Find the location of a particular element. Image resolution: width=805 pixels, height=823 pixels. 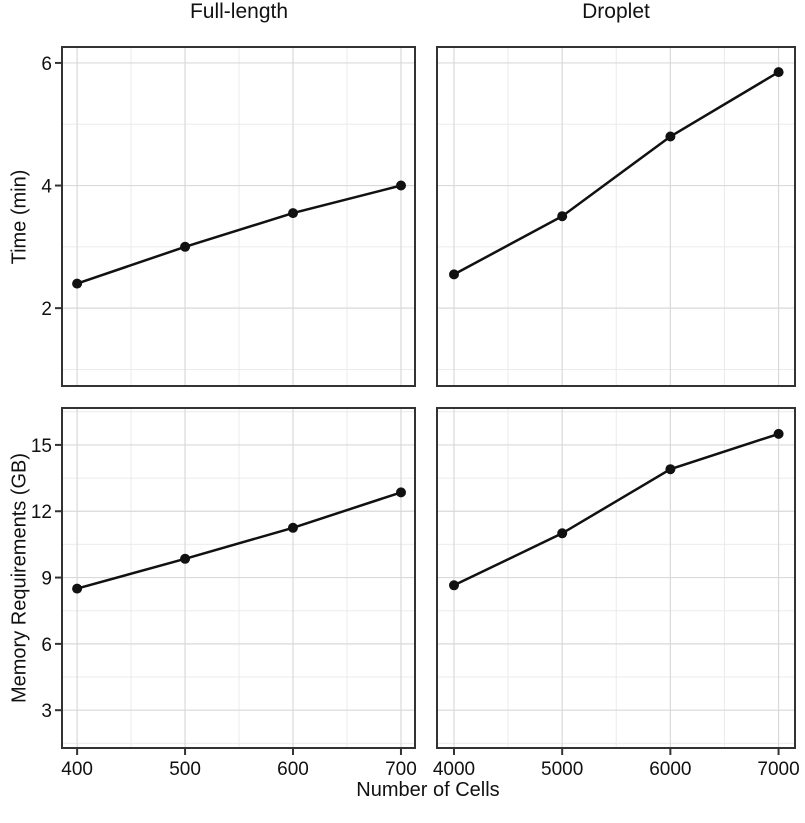

x-tick-label: 7000 is located at coordinates (778, 769).